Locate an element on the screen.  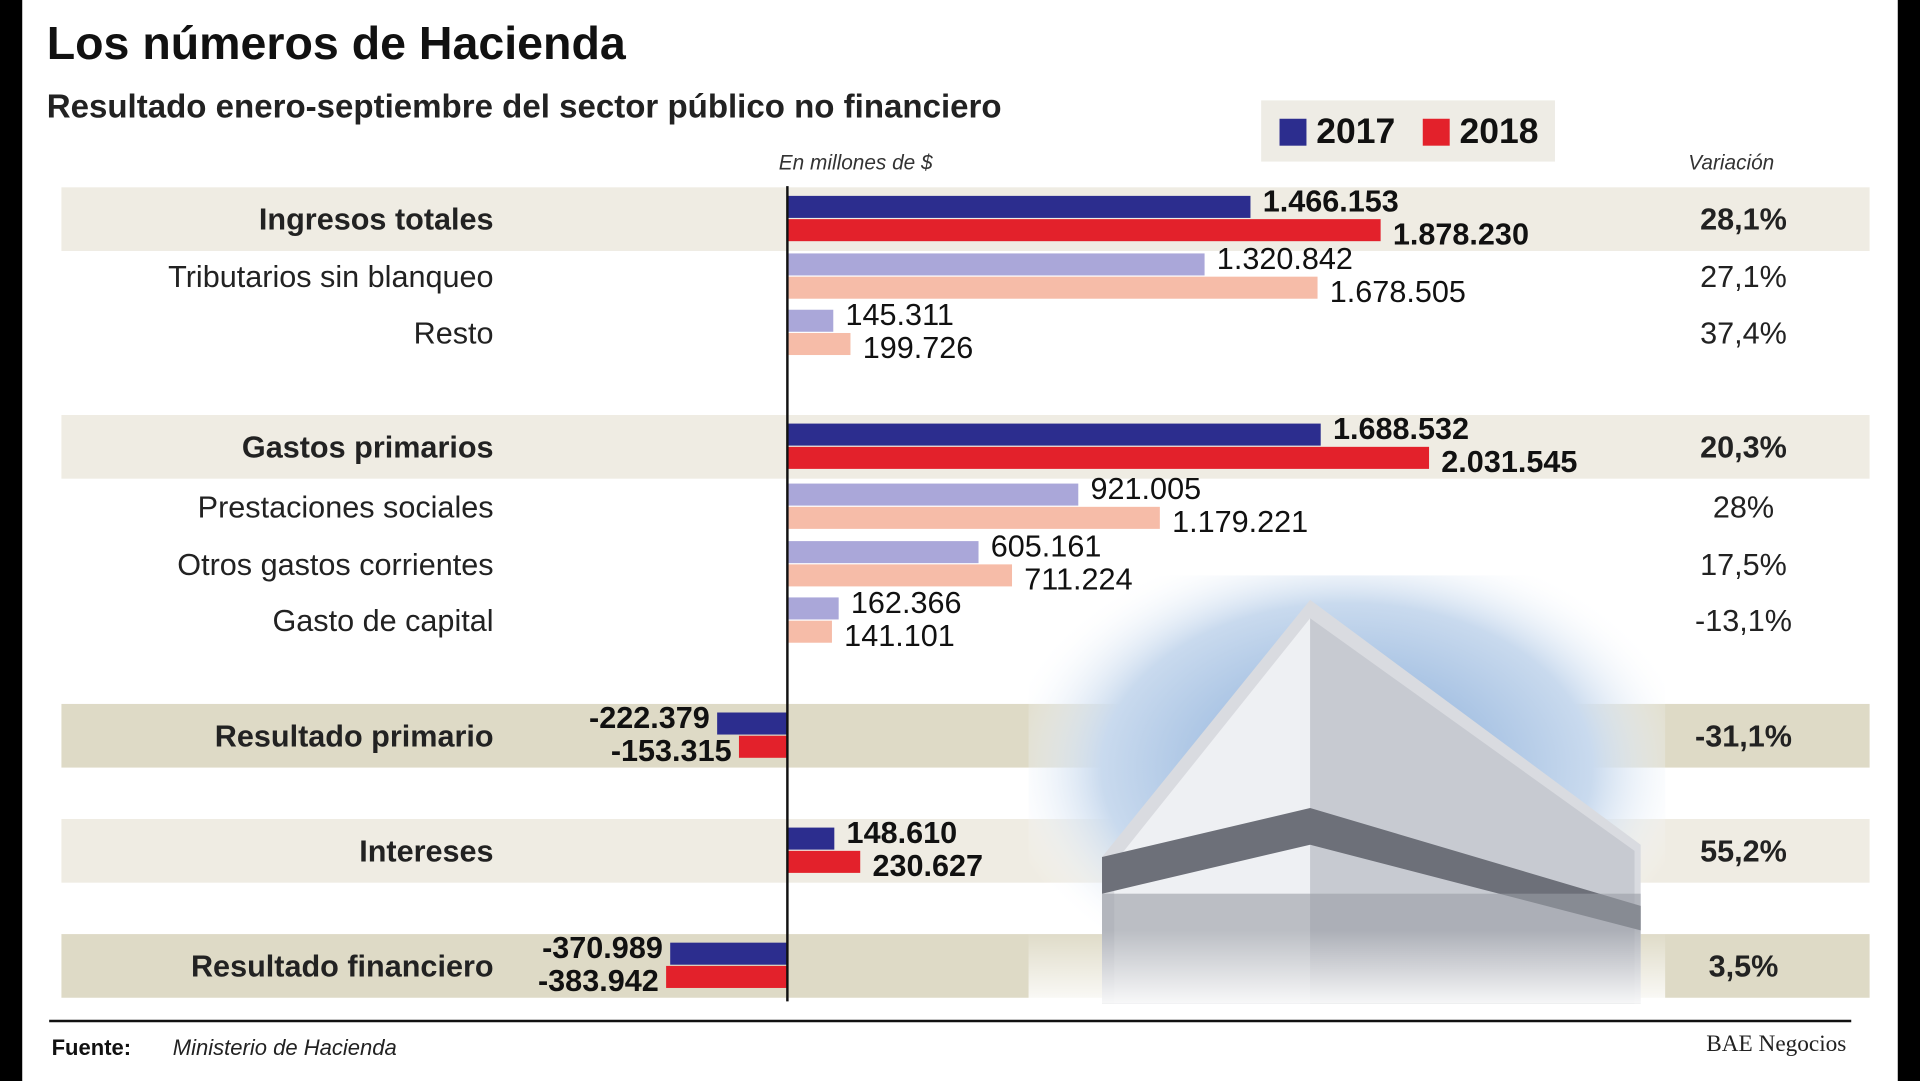
variation: 17,5% is located at coordinates (1743, 565).